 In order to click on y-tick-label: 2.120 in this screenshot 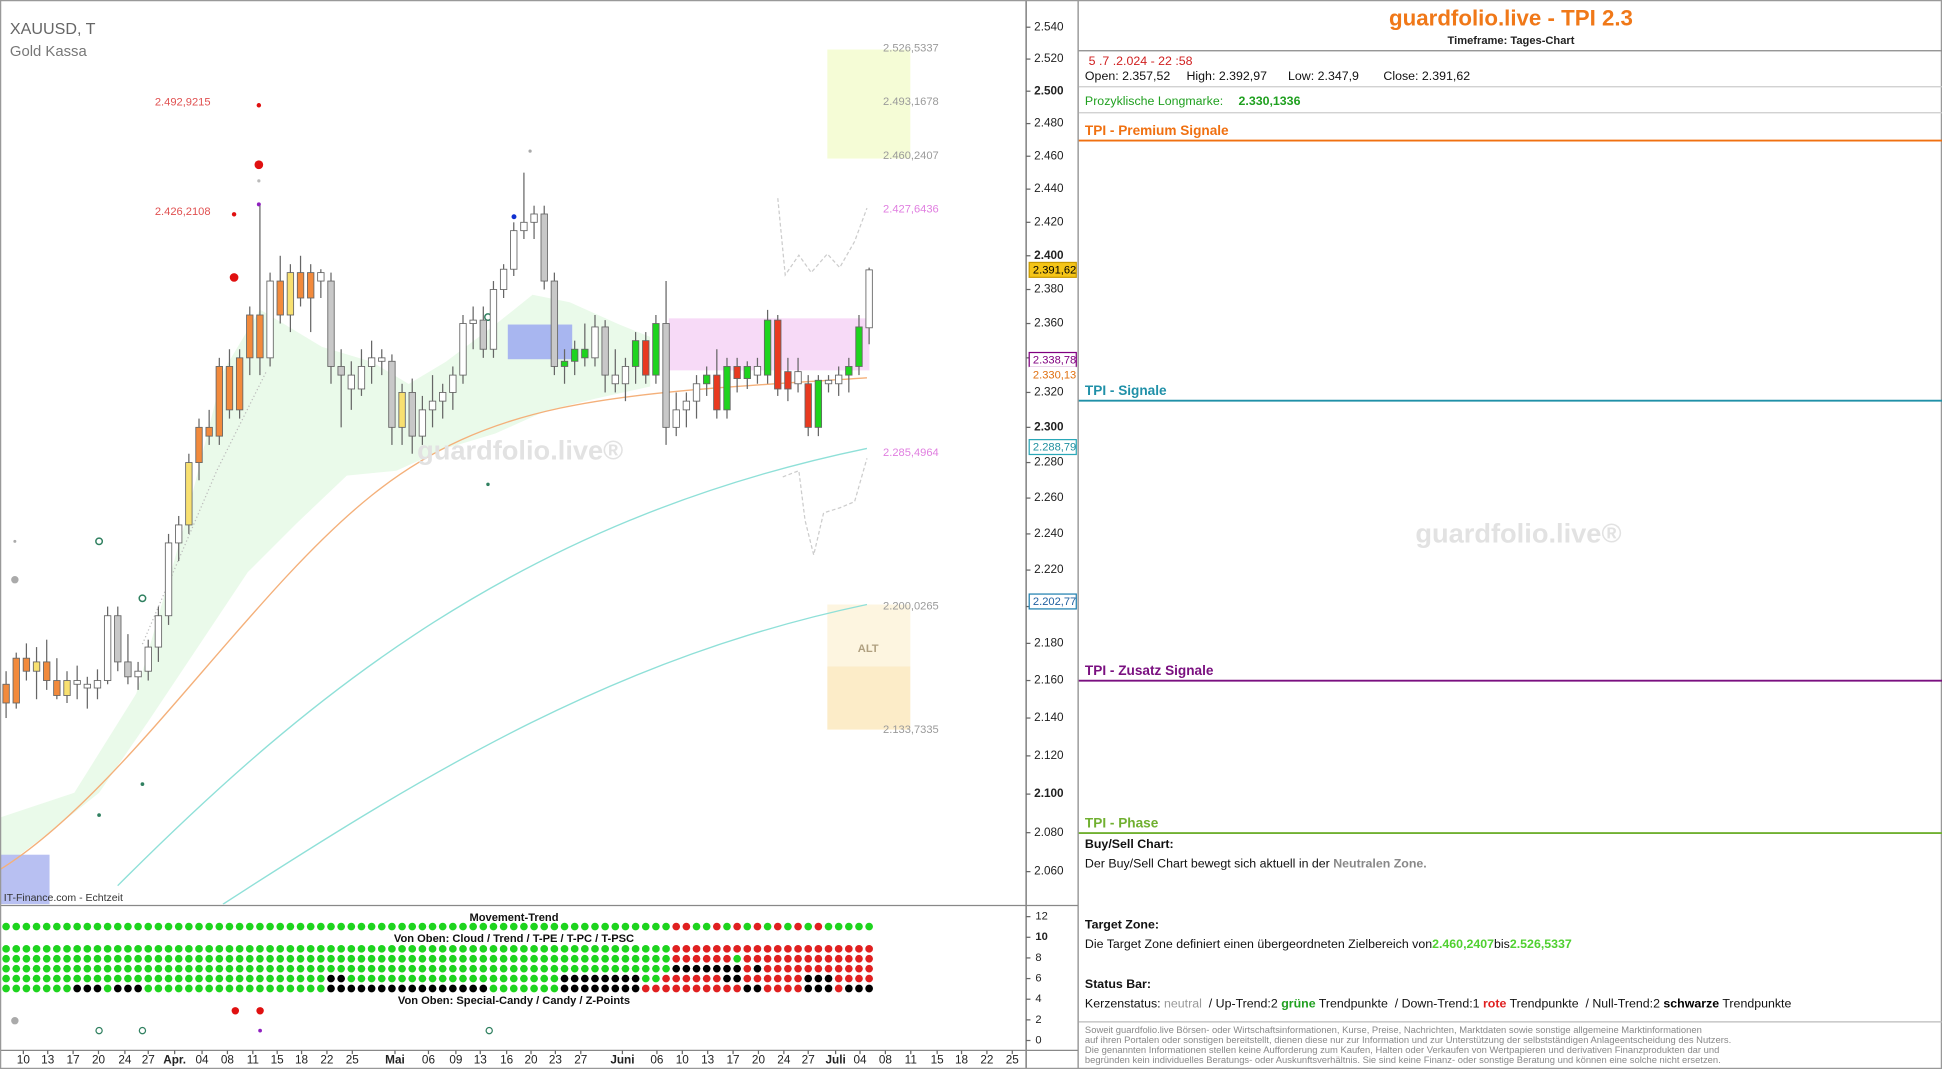, I will do `click(1049, 755)`.